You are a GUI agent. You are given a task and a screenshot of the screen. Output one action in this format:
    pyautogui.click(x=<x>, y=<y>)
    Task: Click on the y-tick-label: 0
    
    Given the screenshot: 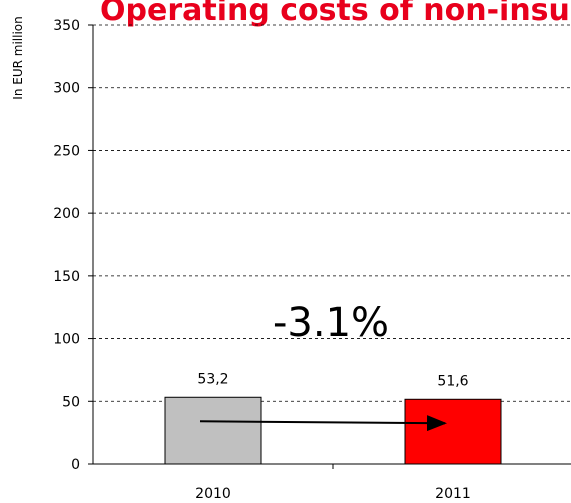 What is the action you would take?
    pyautogui.click(x=75, y=465)
    